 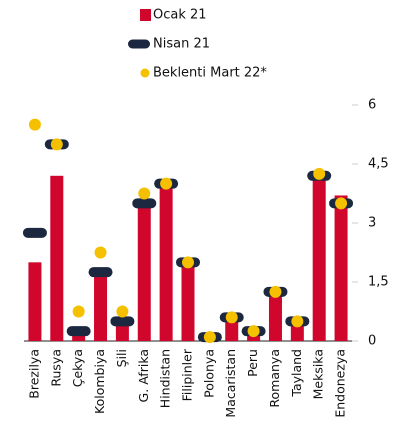 I want to click on x-tick-label: Romanya, so click(x=274, y=378).